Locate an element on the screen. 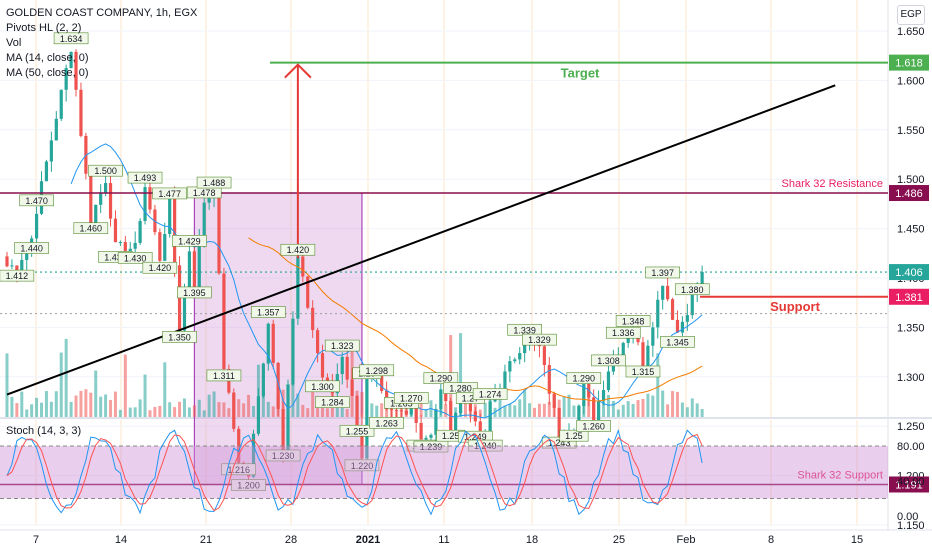 The height and width of the screenshot is (550, 932). pivot-label: 1.500 is located at coordinates (105, 171).